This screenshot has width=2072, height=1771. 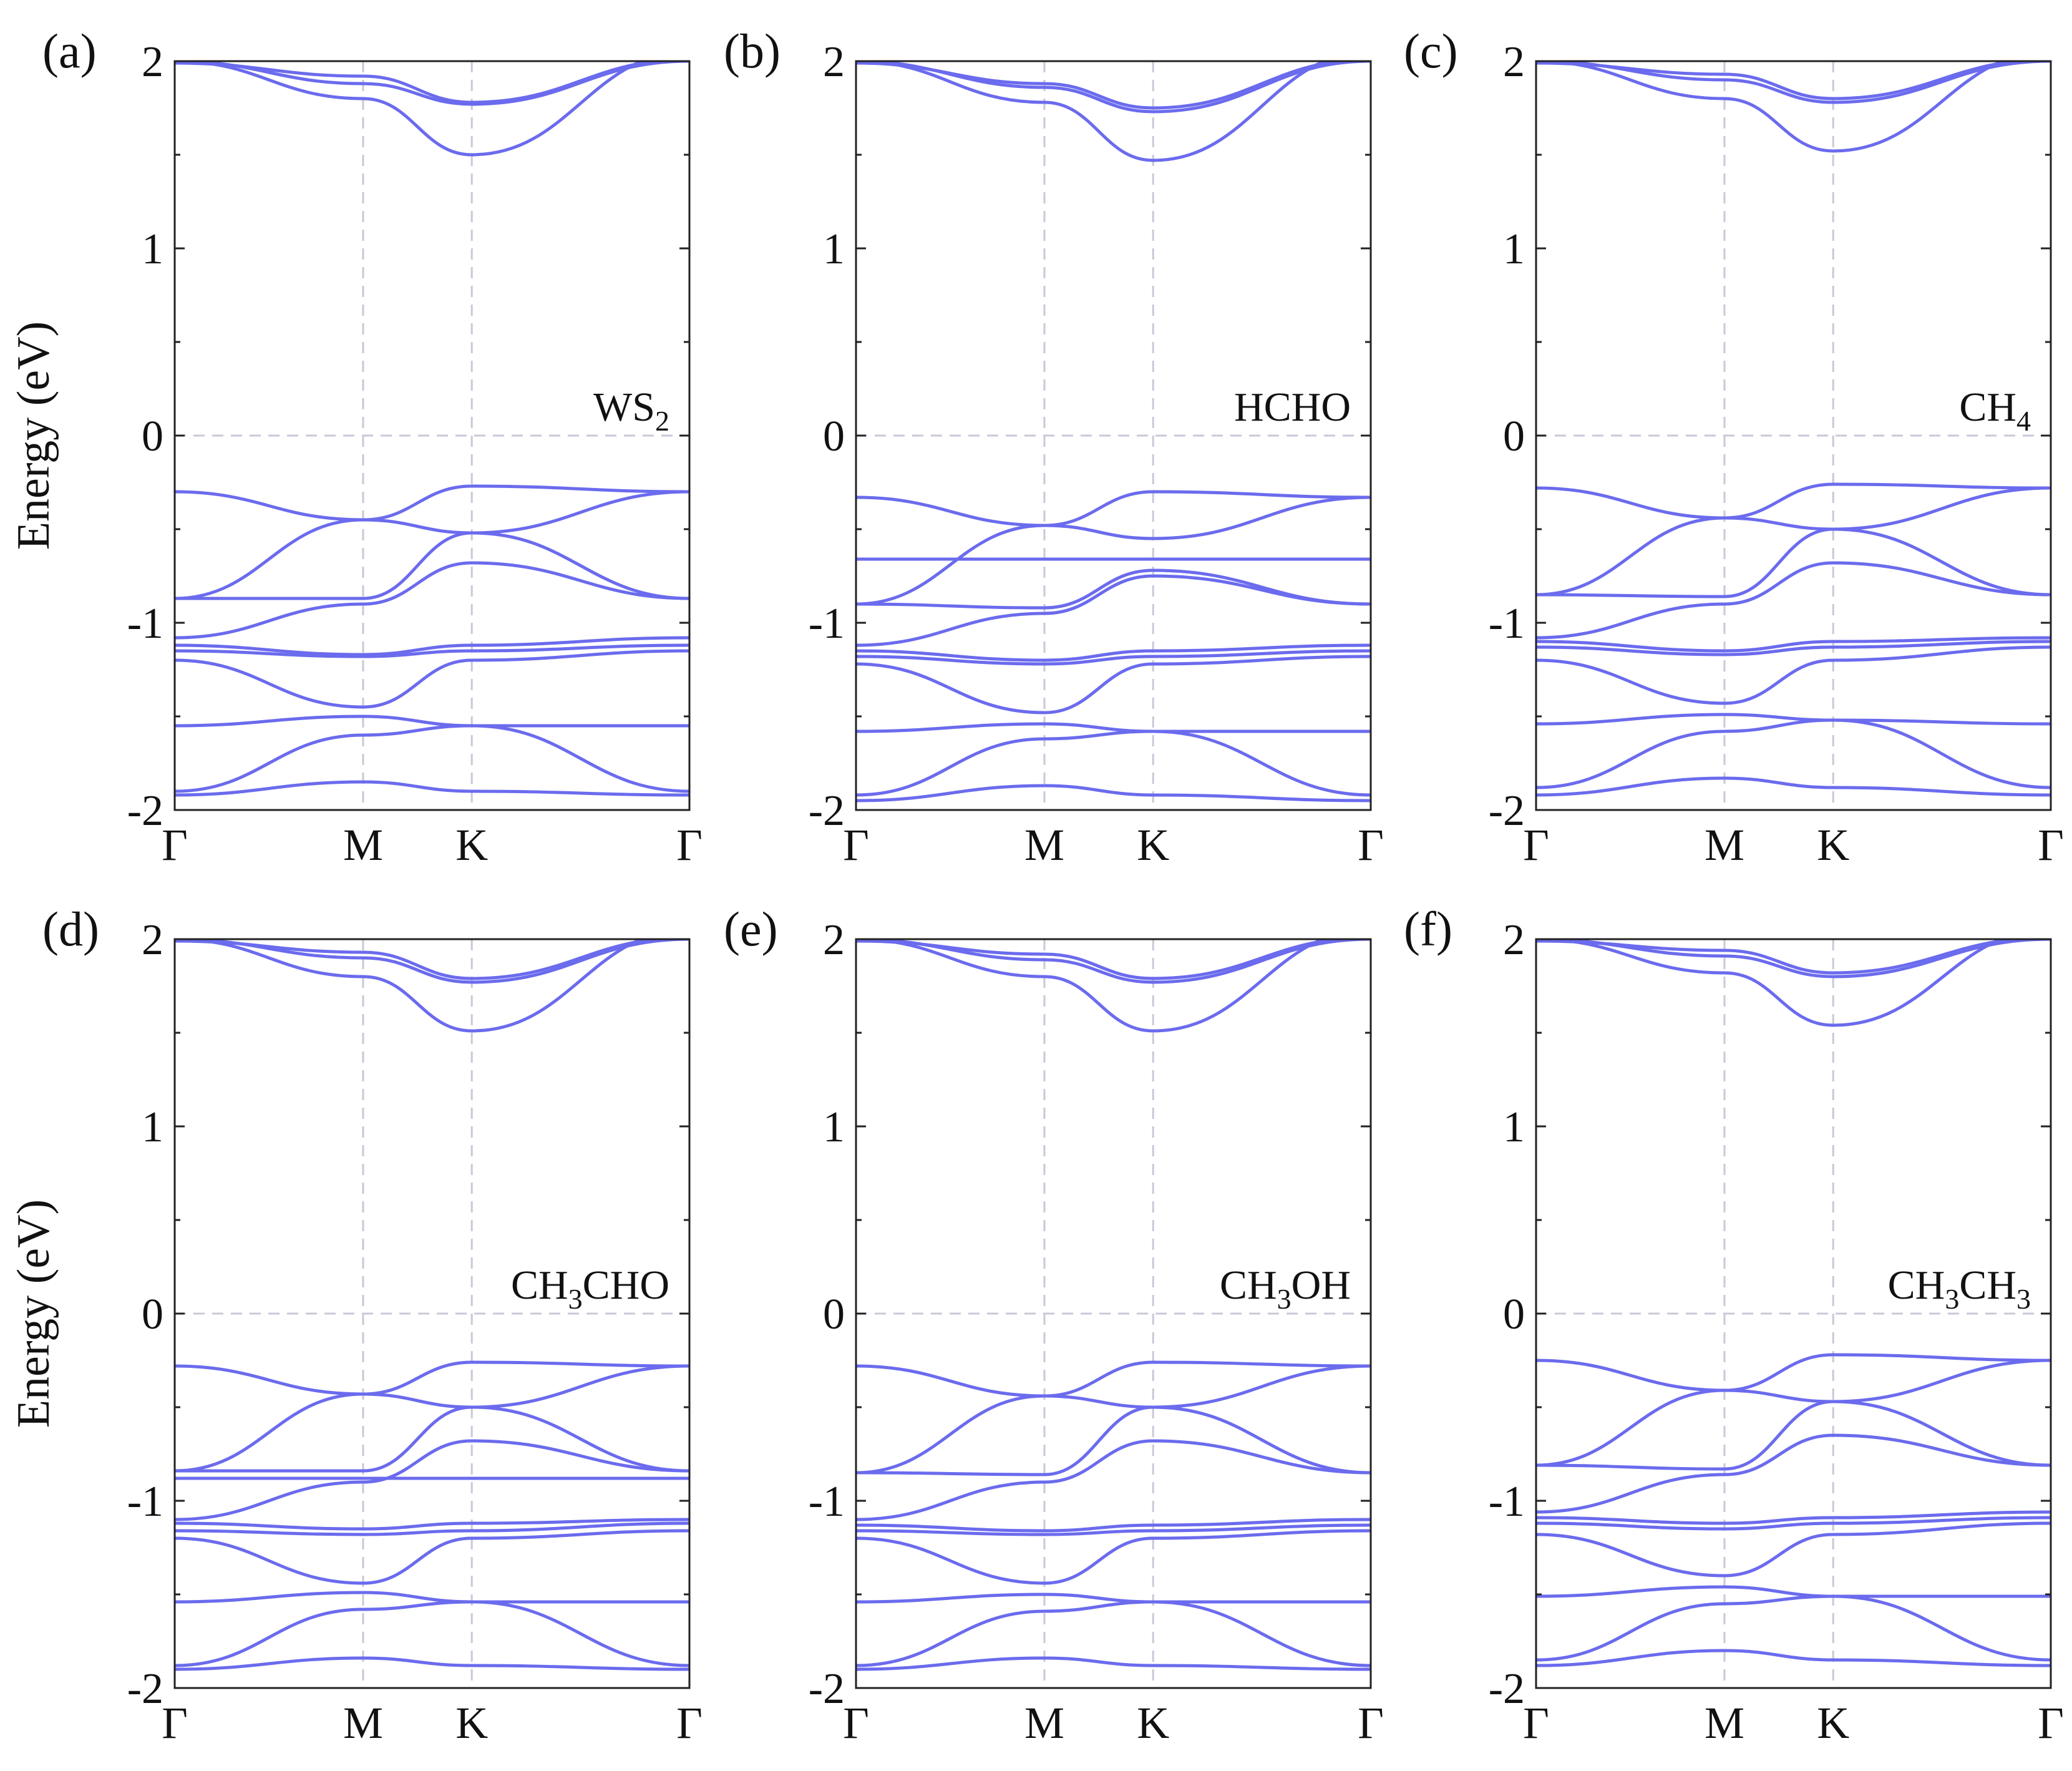 What do you see at coordinates (69, 51) in the screenshot?
I see `panel-label: (a)` at bounding box center [69, 51].